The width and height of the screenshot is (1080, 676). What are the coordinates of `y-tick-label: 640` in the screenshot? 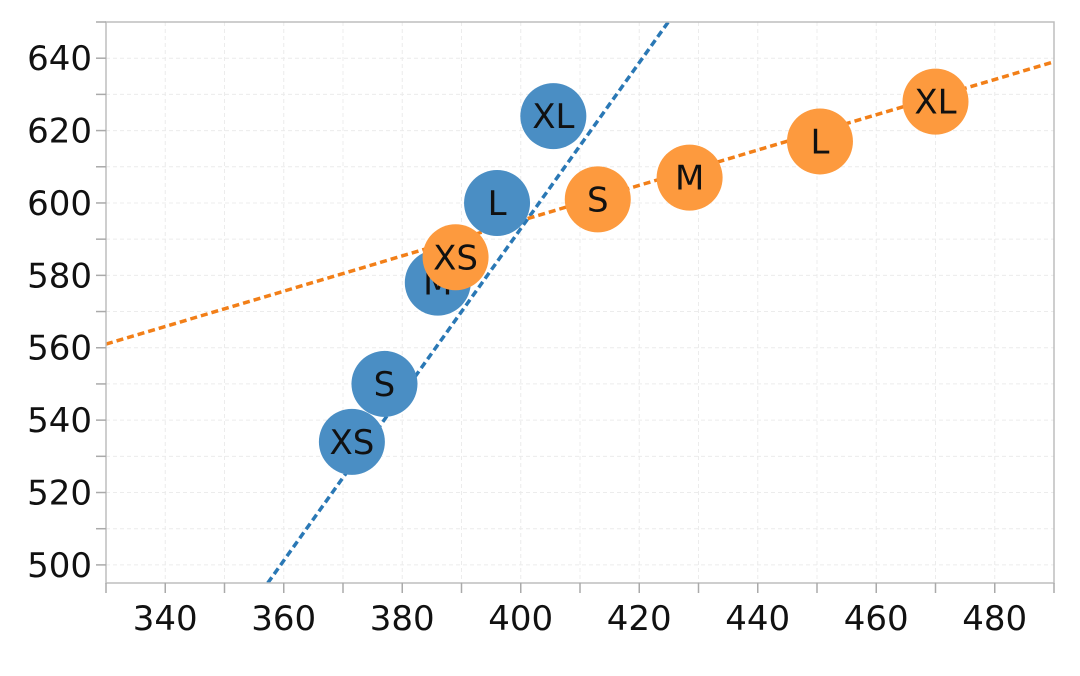 It's located at (59, 59).